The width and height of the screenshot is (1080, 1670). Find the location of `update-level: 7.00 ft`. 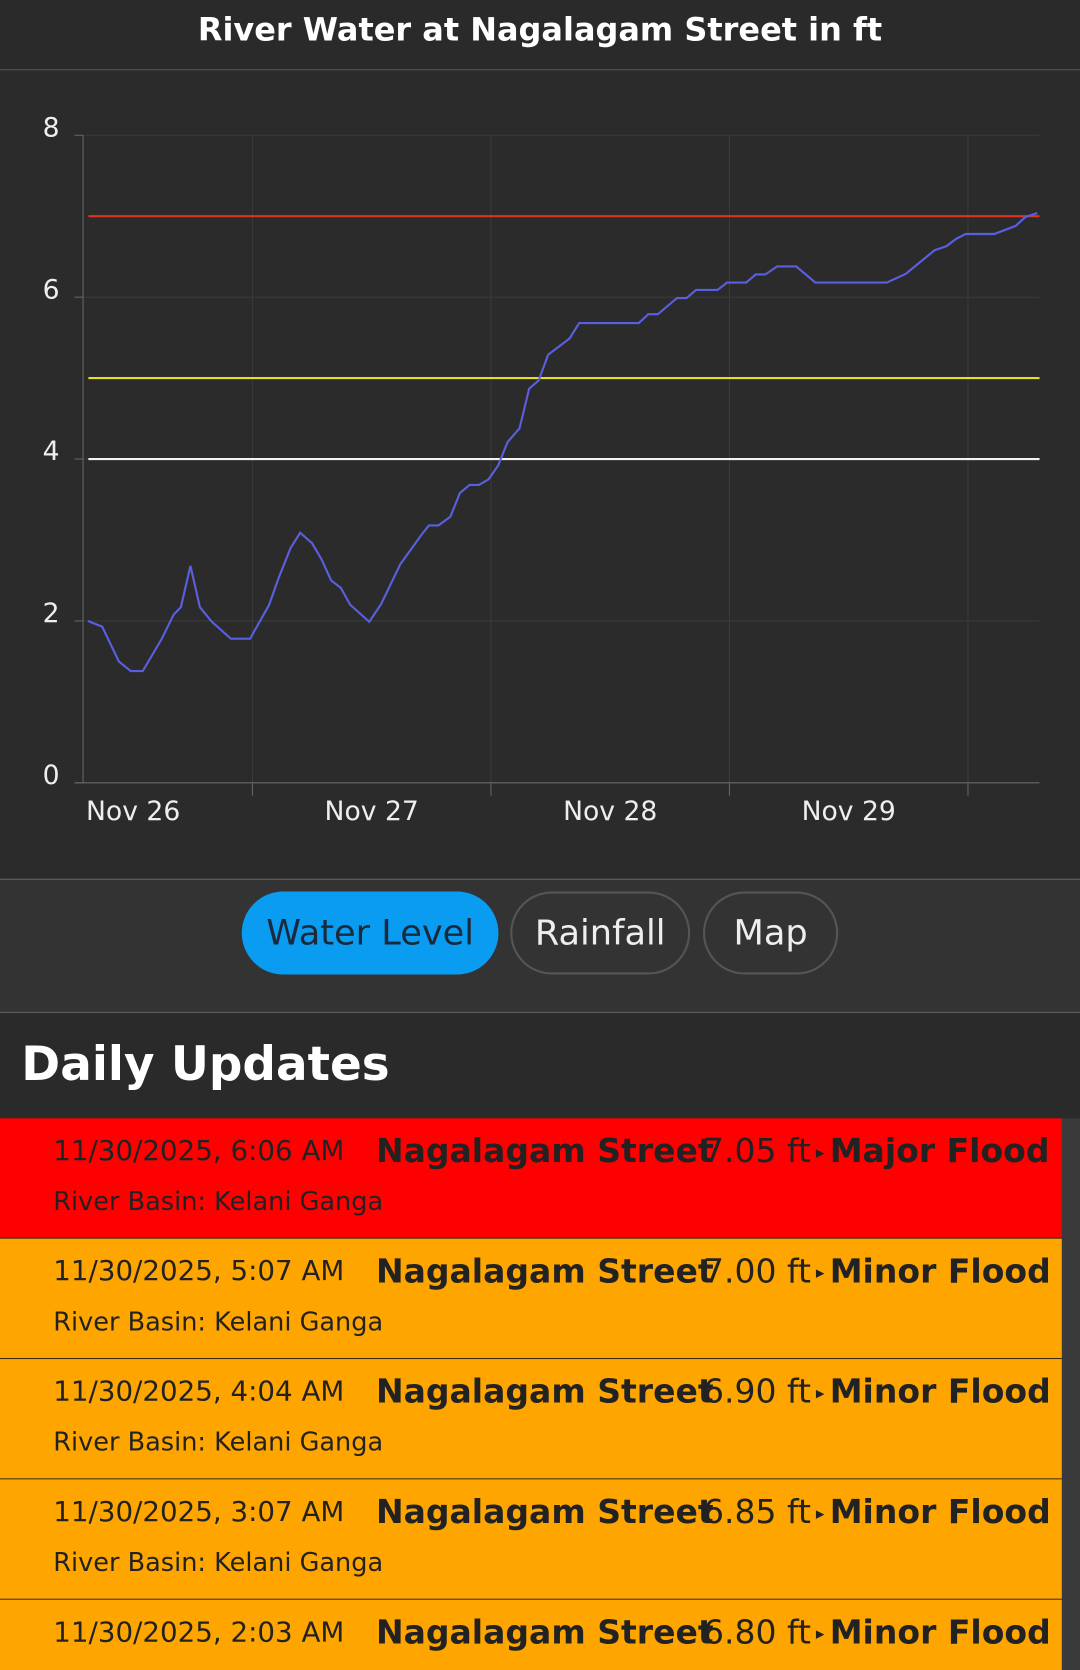

update-level: 7.00 ft is located at coordinates (756, 1271).